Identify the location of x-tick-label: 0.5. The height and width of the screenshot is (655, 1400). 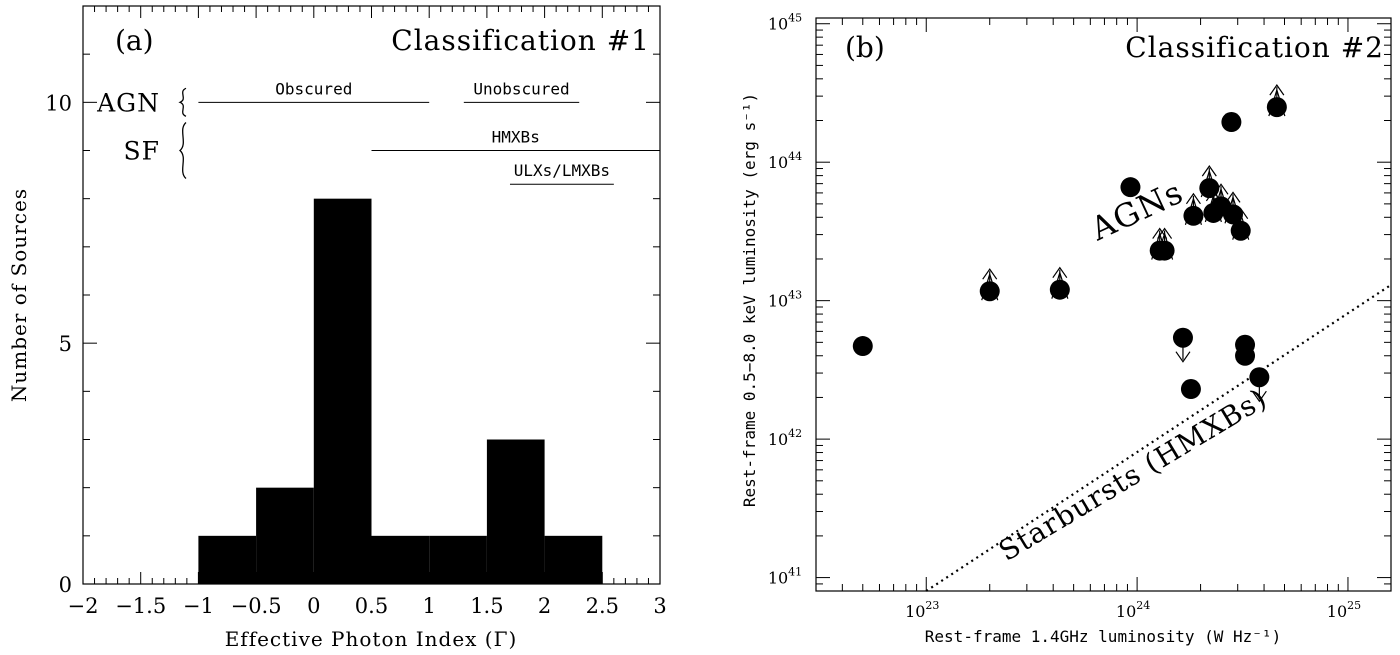
(371, 606).